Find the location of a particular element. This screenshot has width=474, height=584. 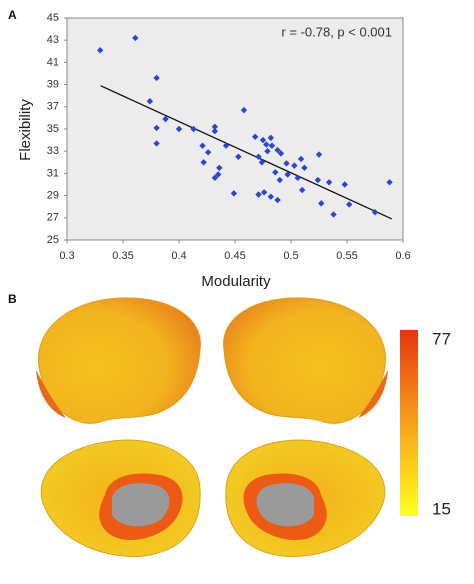

x-tick-label: 0.6 is located at coordinates (402, 256).